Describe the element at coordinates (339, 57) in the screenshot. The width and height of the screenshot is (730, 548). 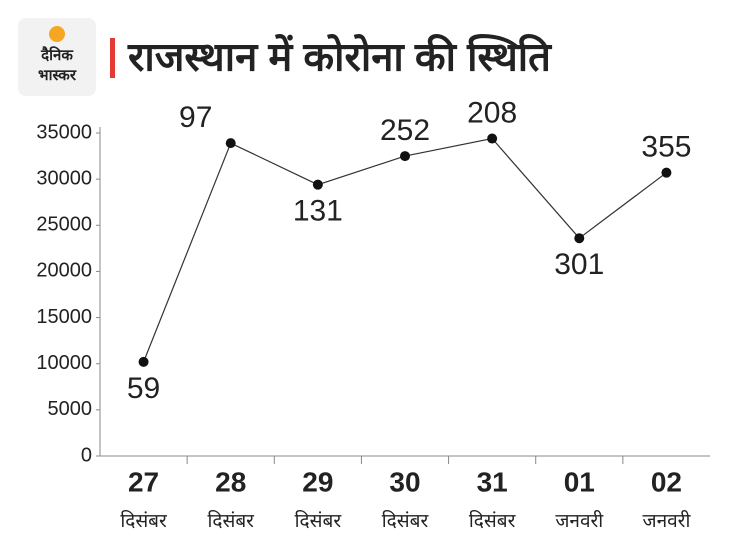
I see `chart-title: राजस्थान में कोरोना की स्थिति` at that location.